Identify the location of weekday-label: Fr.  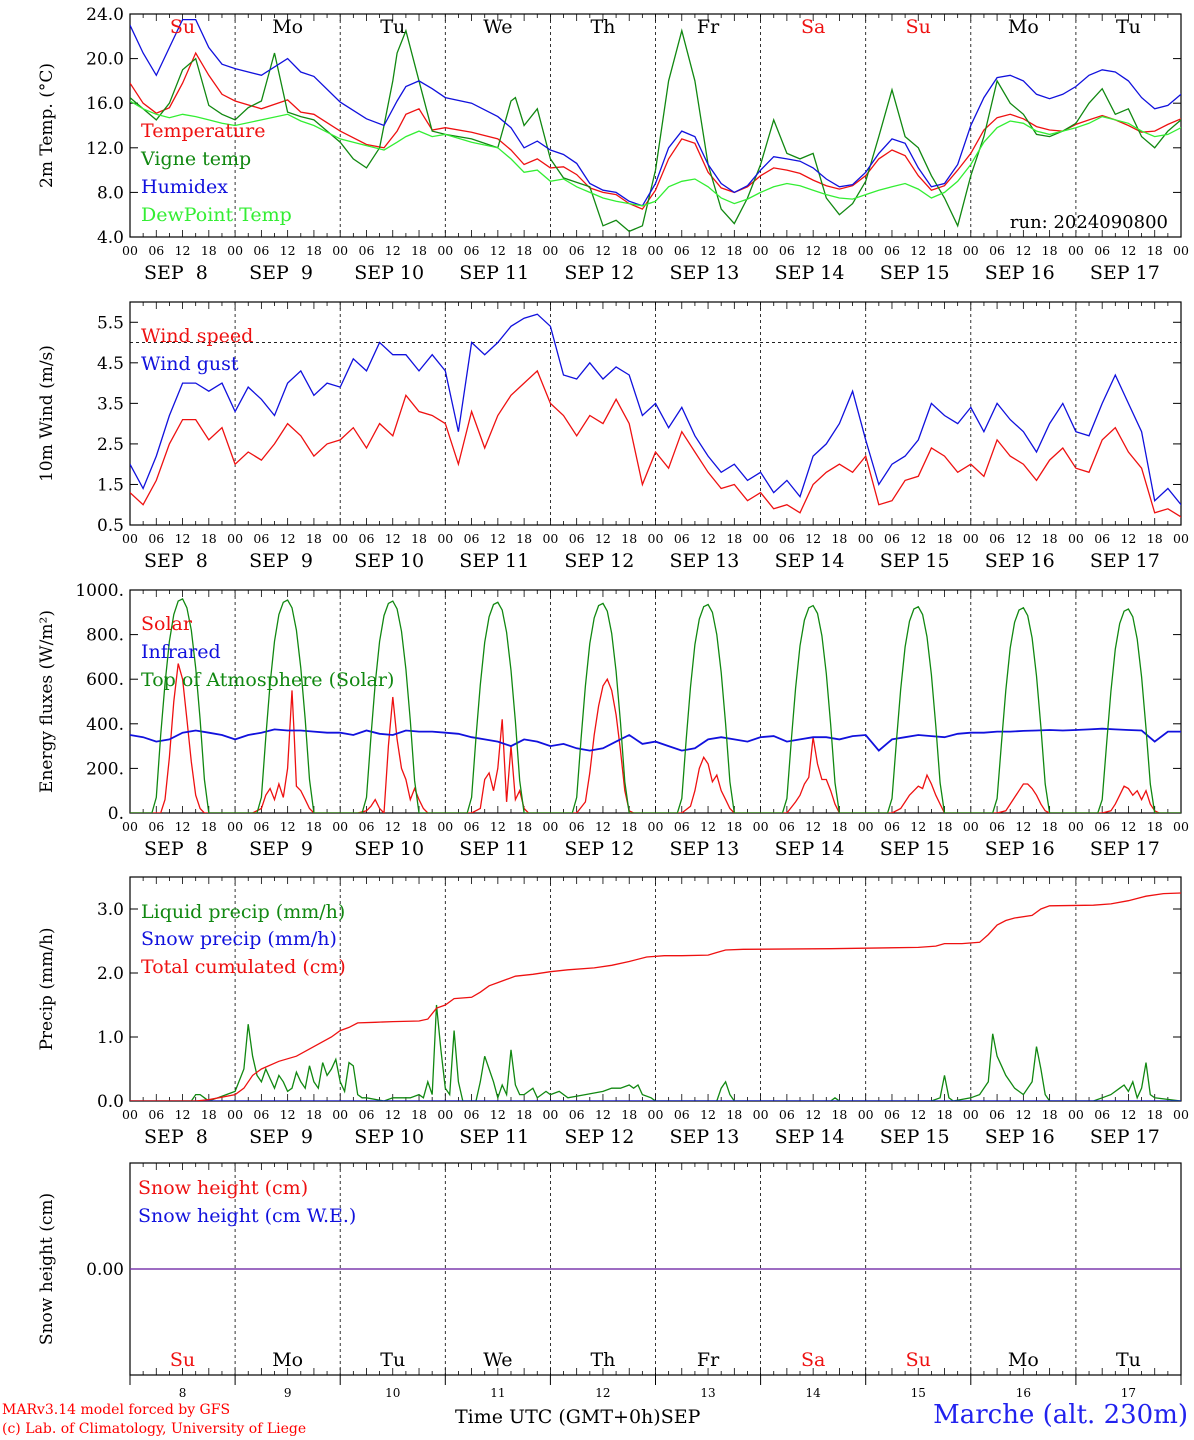
(708, 27).